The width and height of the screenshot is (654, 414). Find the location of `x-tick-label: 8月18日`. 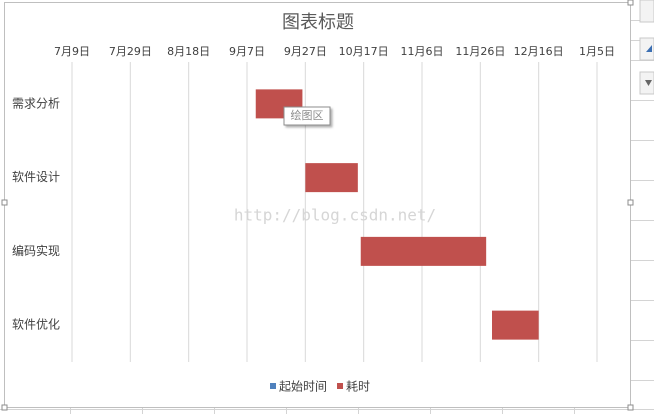

x-tick-label: 8月18日 is located at coordinates (188, 51).